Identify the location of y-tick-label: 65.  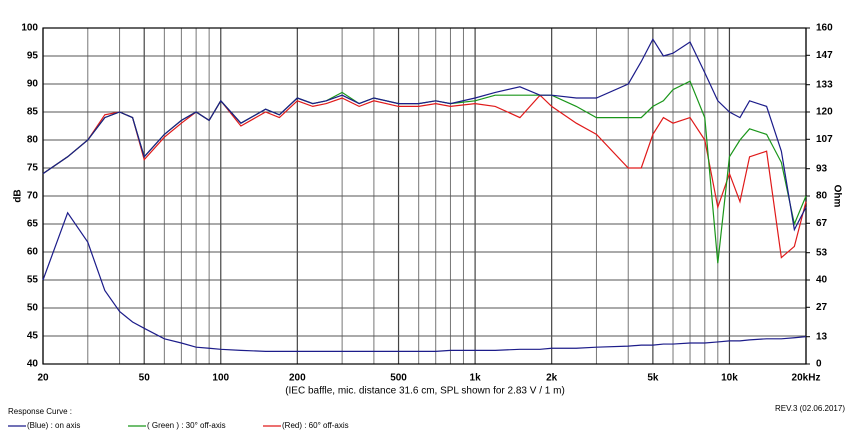
(33, 224).